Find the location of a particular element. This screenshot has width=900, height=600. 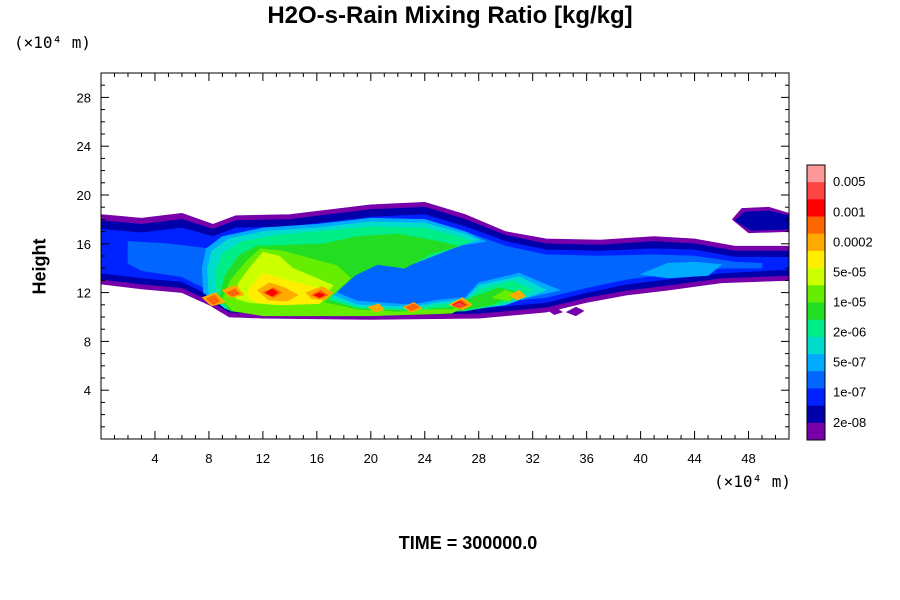

chart-title: H2O-s-Rain Mixing Ratio [kg/kg] is located at coordinates (450, 15).